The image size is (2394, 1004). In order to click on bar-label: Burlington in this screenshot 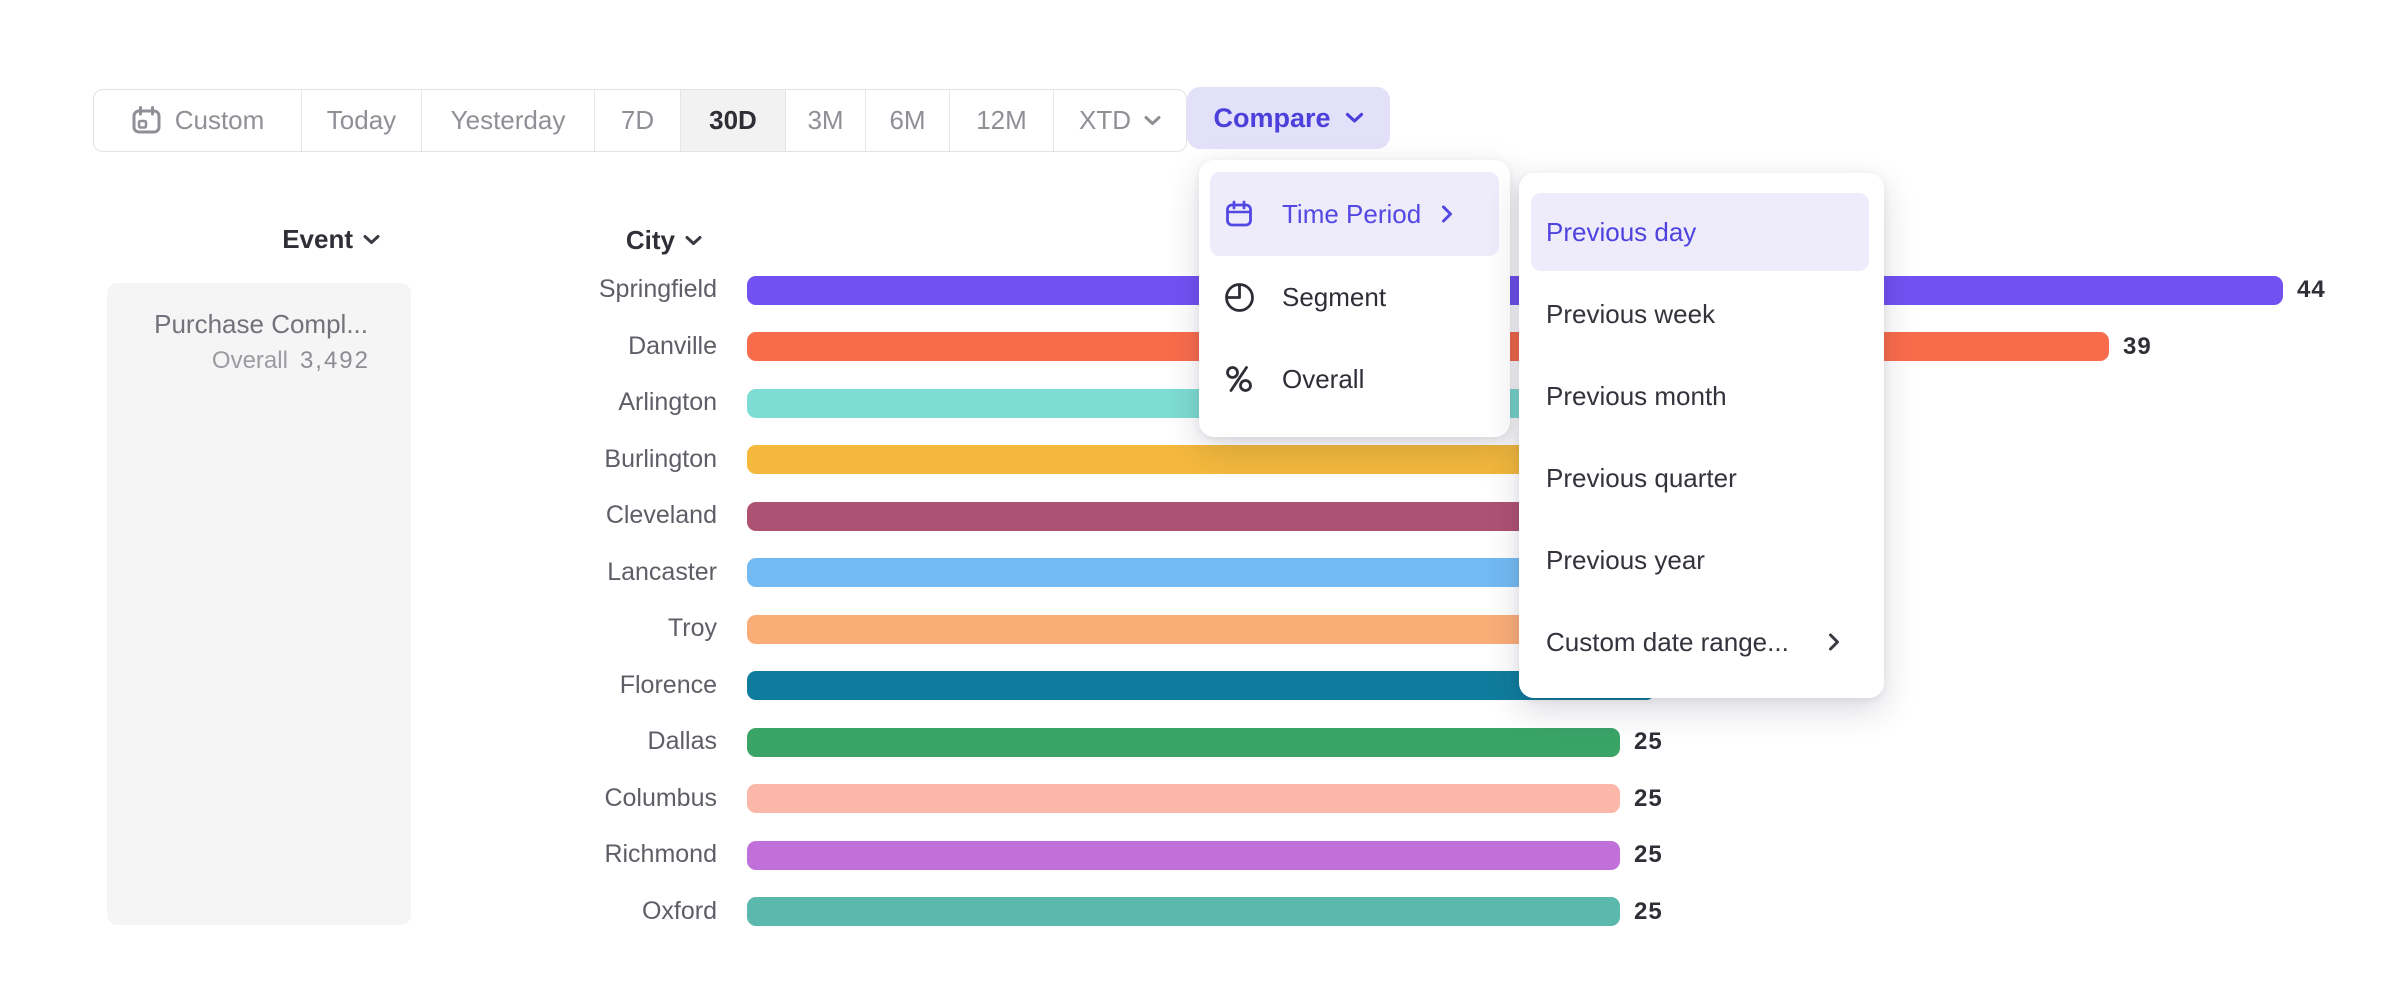, I will do `click(660, 458)`.